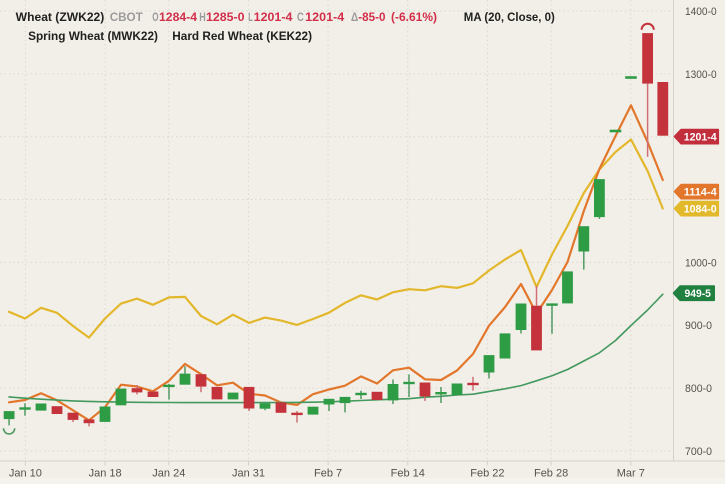 Image resolution: width=725 pixels, height=484 pixels. What do you see at coordinates (168, 473) in the screenshot?
I see `svg-text: Jan 24` at bounding box center [168, 473].